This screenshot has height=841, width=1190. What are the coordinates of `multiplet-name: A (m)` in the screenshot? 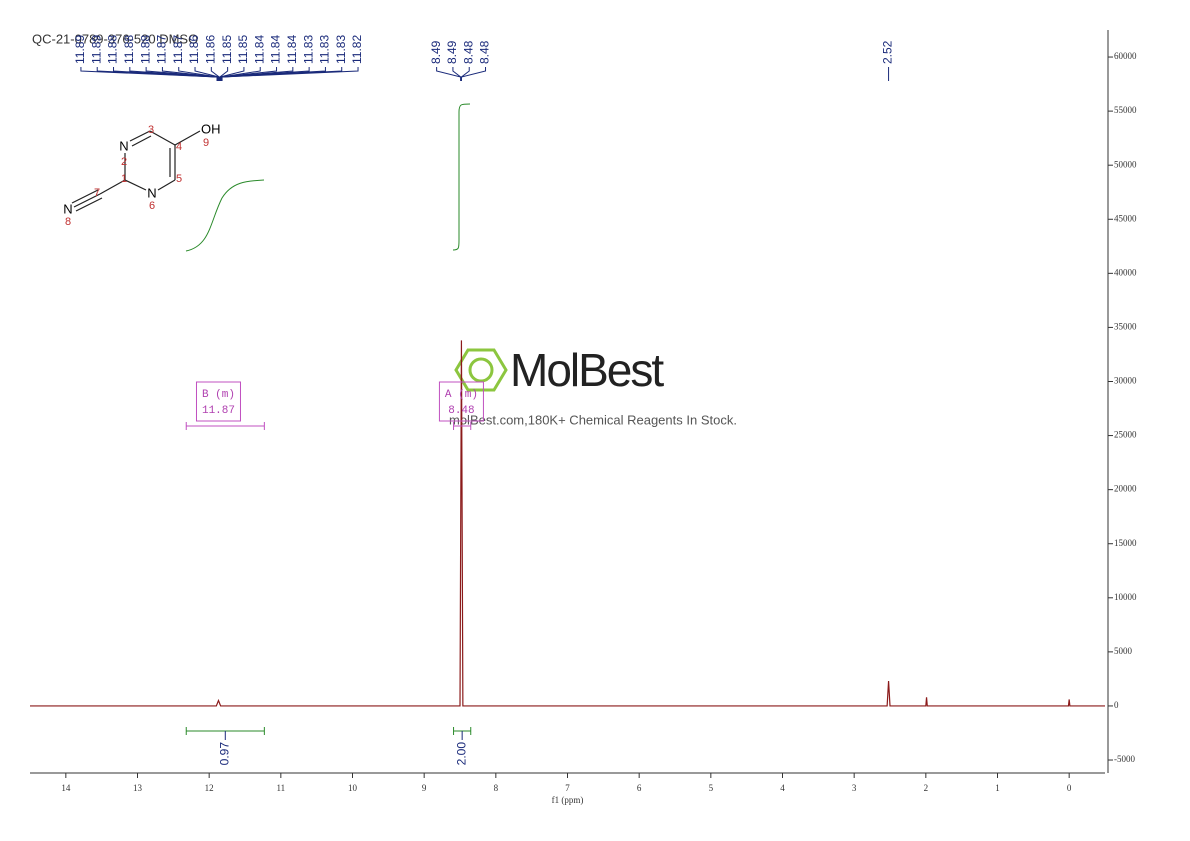 It's located at (461, 395).